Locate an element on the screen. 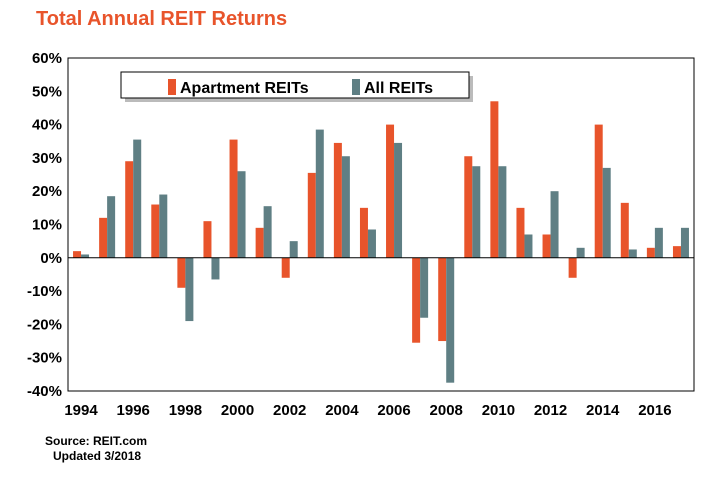  x-tick-label: 2010 is located at coordinates (498, 410).